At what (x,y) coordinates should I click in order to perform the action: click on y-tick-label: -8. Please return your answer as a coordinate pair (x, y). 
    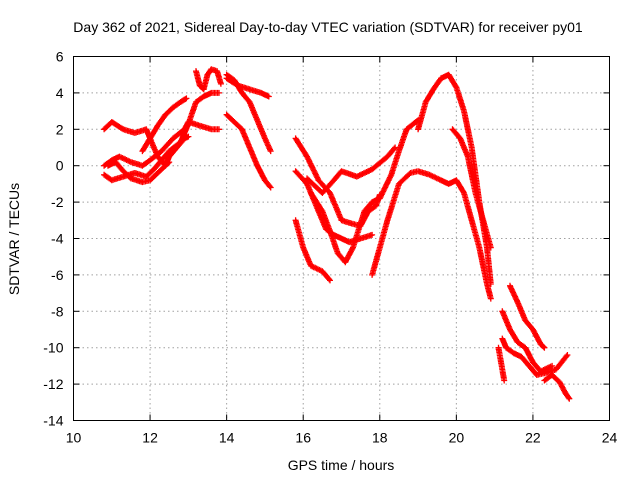
    Looking at the image, I should click on (57, 311).